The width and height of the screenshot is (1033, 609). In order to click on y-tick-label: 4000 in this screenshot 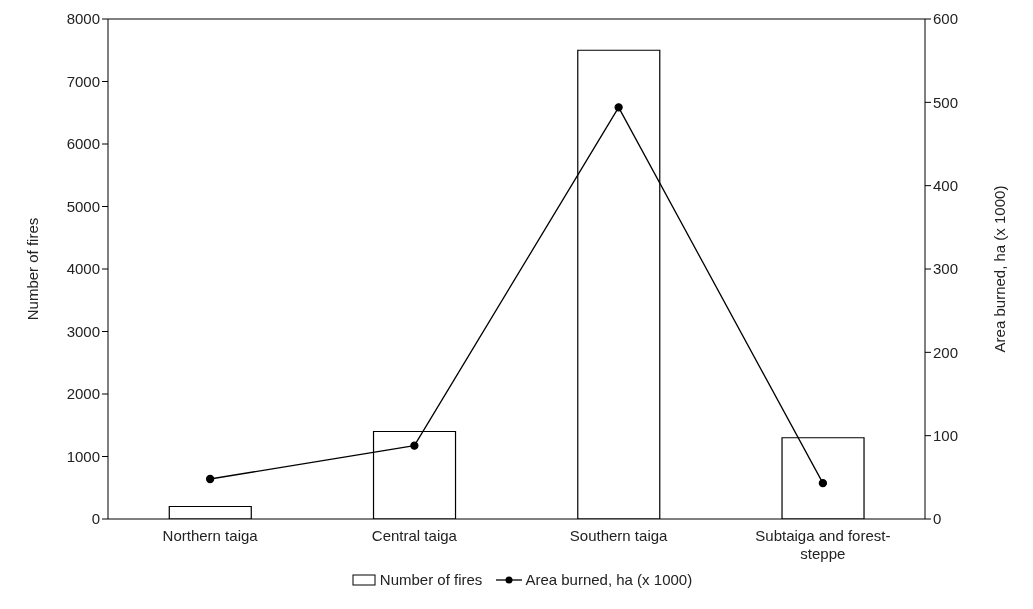, I will do `click(83, 269)`.